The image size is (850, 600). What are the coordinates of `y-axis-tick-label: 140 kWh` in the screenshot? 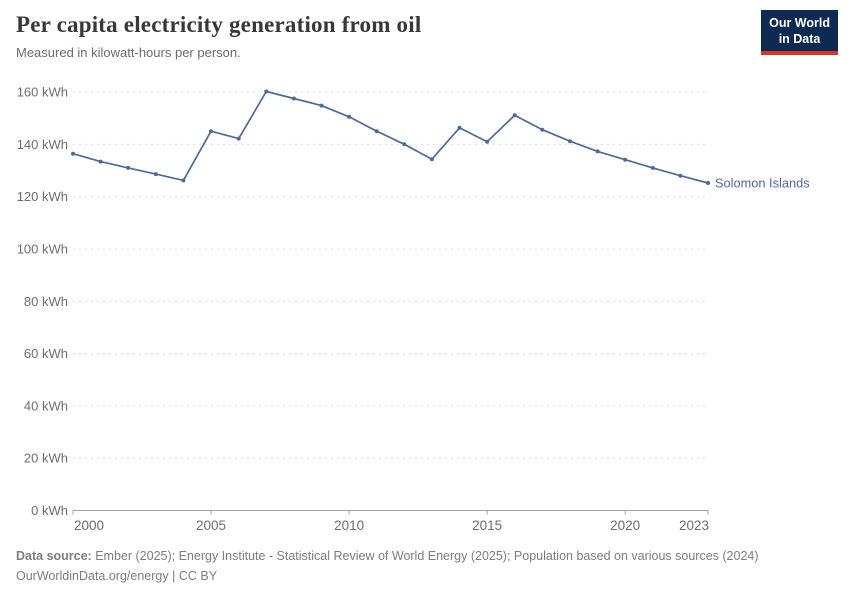 It's located at (42, 144).